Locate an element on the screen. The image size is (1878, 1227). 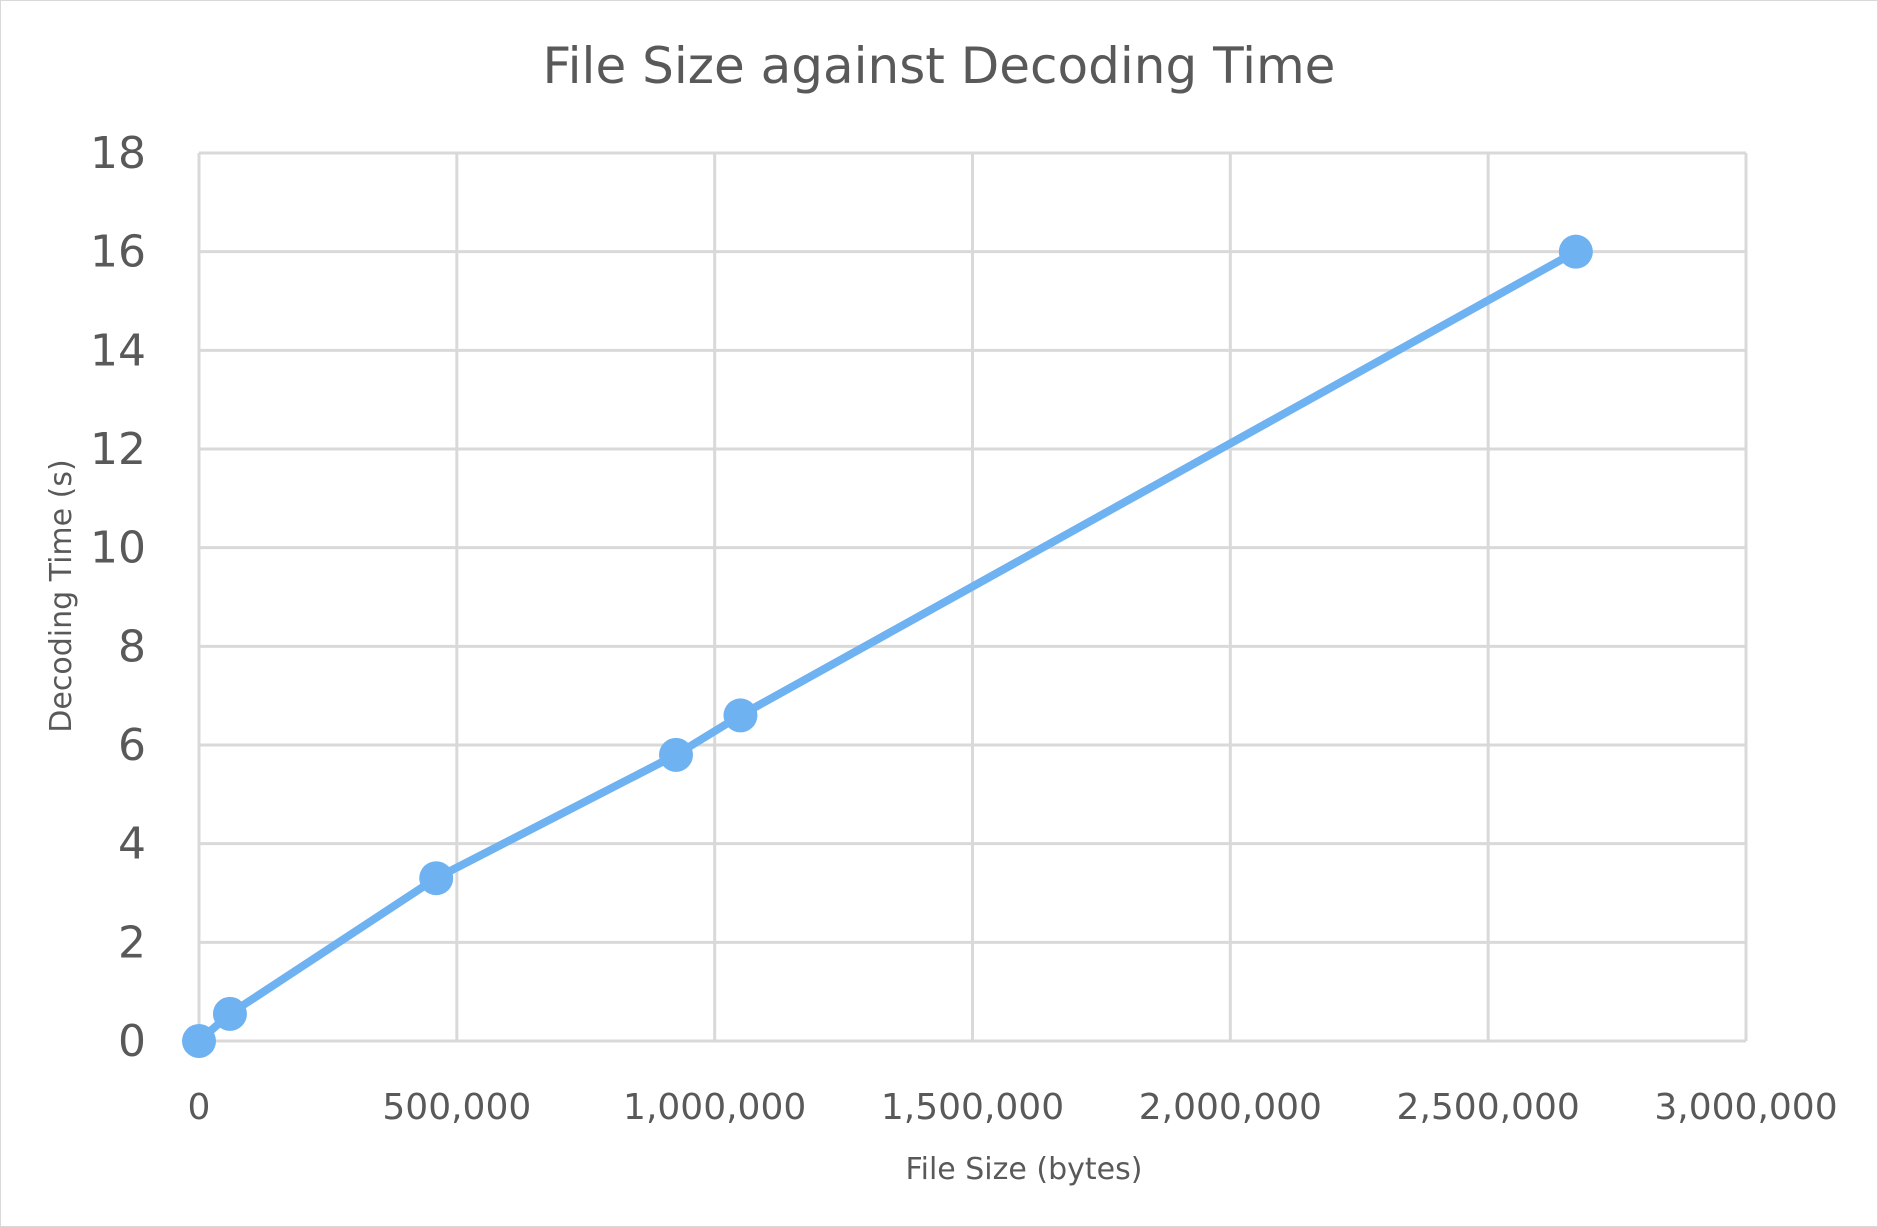
y-tick-label: 6 is located at coordinates (132, 745).